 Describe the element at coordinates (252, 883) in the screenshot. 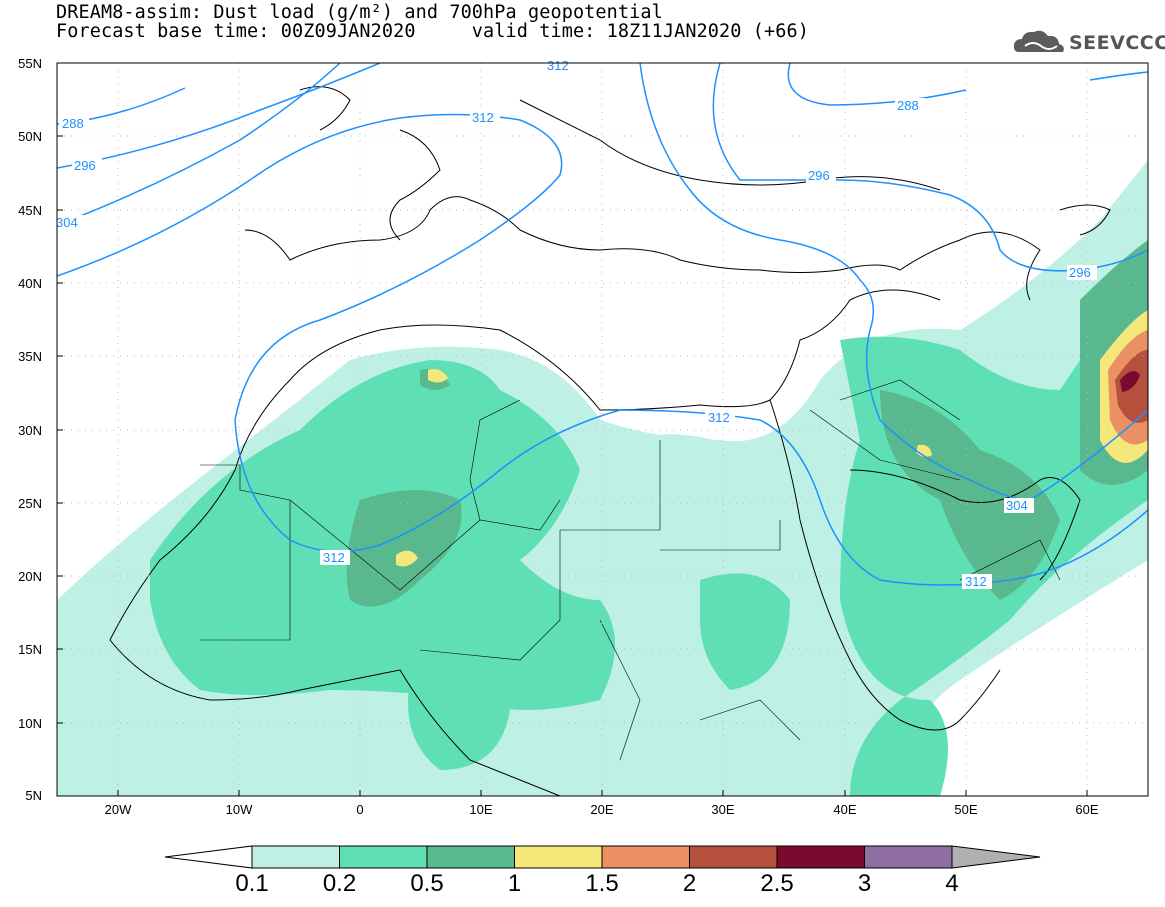

I see `colorbar-label: 0.1` at that location.